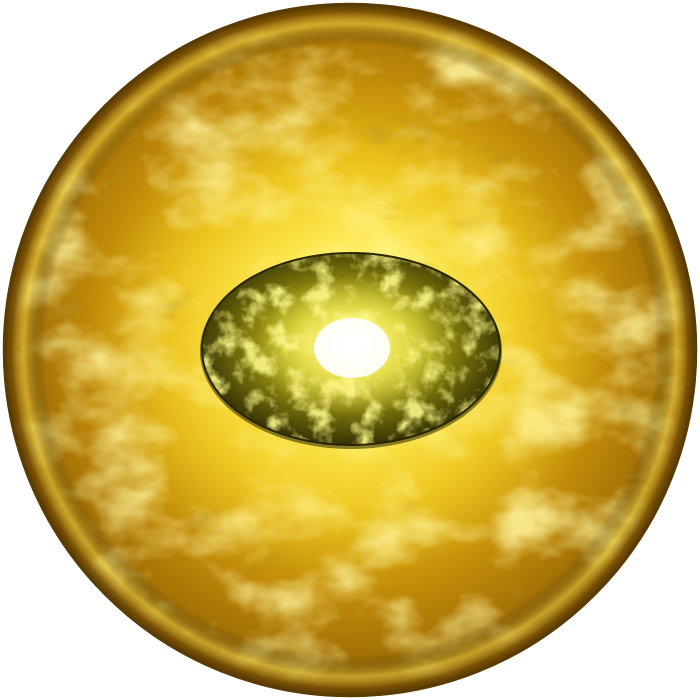 The width and height of the screenshot is (700, 700). What do you see at coordinates (351, 350) in the screenshot?
I see `core-stone` at bounding box center [351, 350].